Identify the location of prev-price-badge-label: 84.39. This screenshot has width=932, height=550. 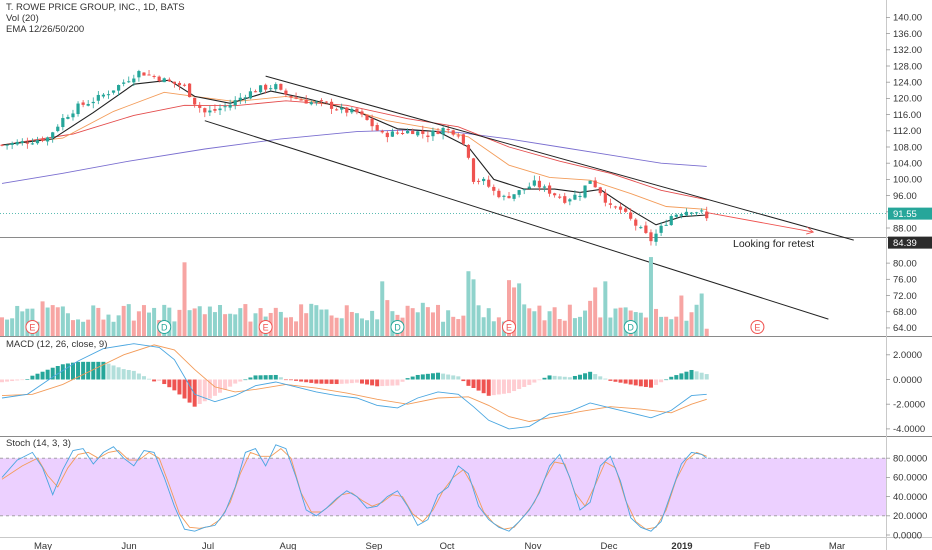
(905, 243).